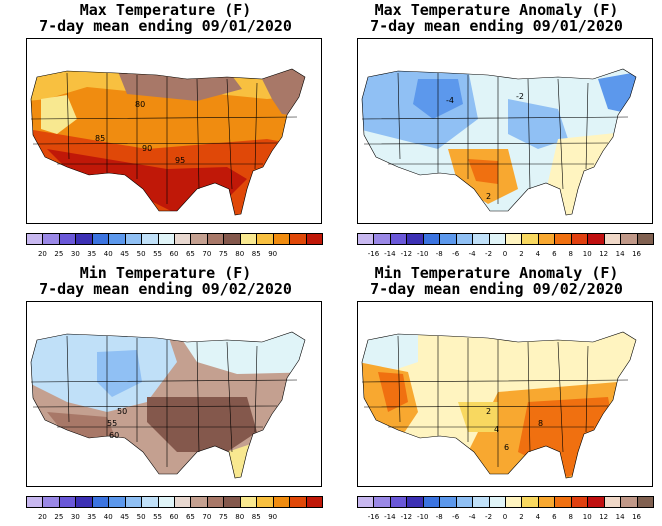  I want to click on legend-tick-label: 45, so click(125, 254).